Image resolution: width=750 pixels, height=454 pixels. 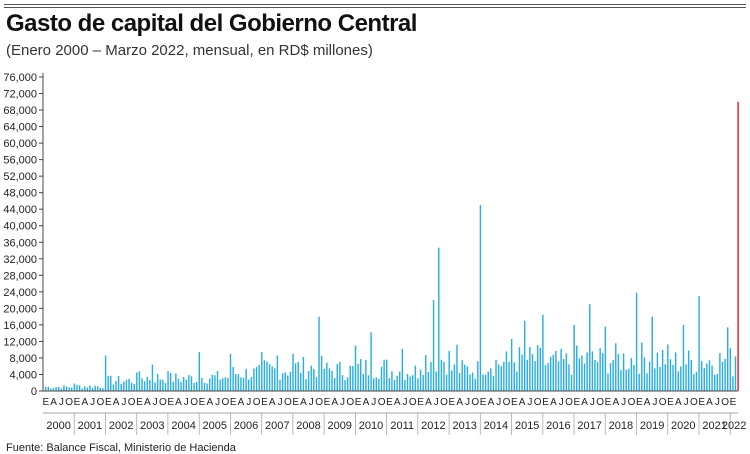 I want to click on year-tick-label: 2000, so click(x=58, y=426).